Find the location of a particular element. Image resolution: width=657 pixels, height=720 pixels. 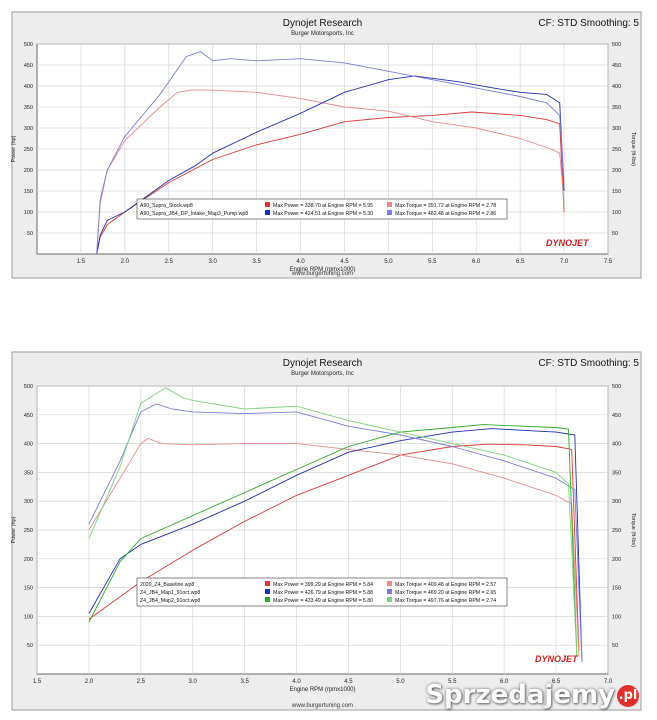

x-tick-label: 2.0 is located at coordinates (125, 262).